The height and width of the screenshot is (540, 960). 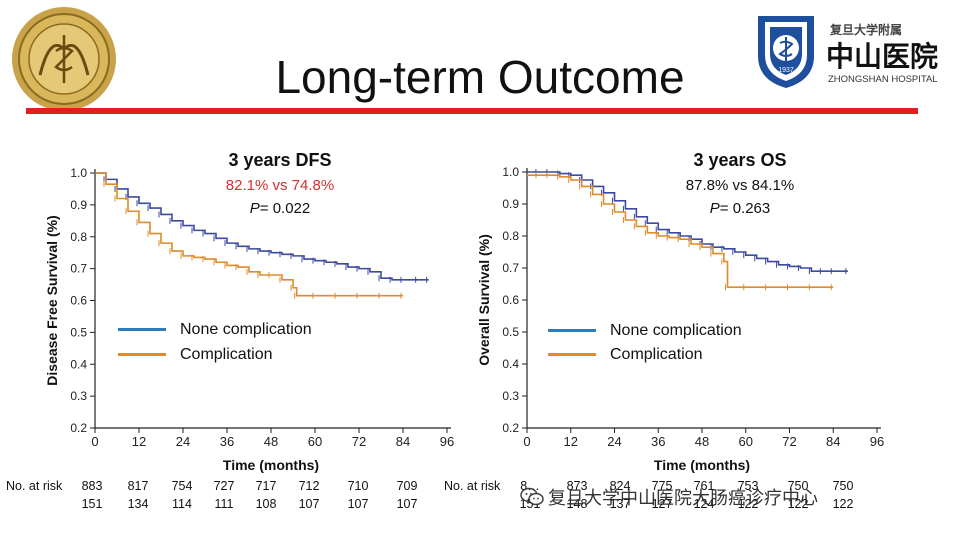 What do you see at coordinates (620, 486) in the screenshot?
I see `risk-cell-none: 824` at bounding box center [620, 486].